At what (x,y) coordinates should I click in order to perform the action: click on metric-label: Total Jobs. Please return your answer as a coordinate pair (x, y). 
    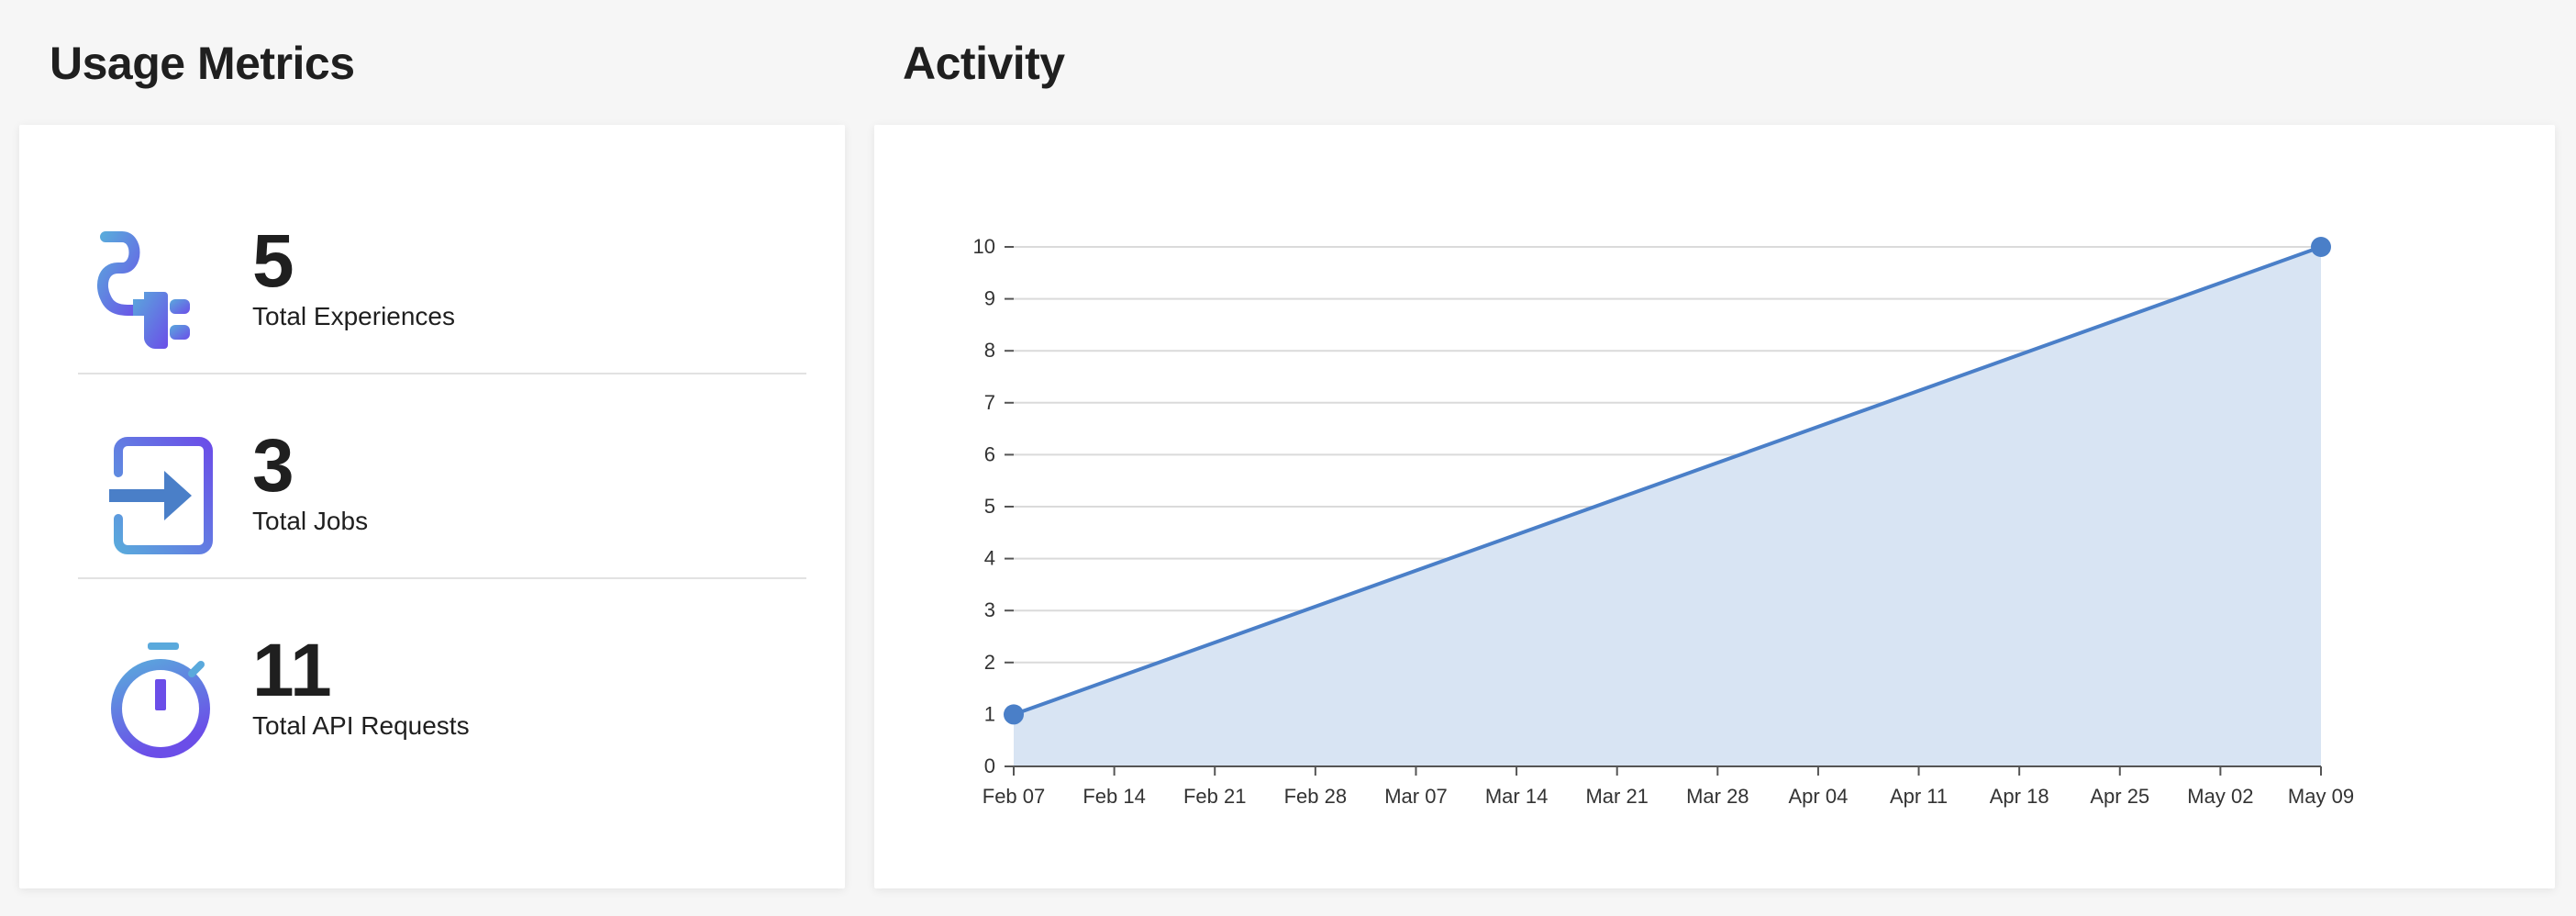
    Looking at the image, I should click on (310, 521).